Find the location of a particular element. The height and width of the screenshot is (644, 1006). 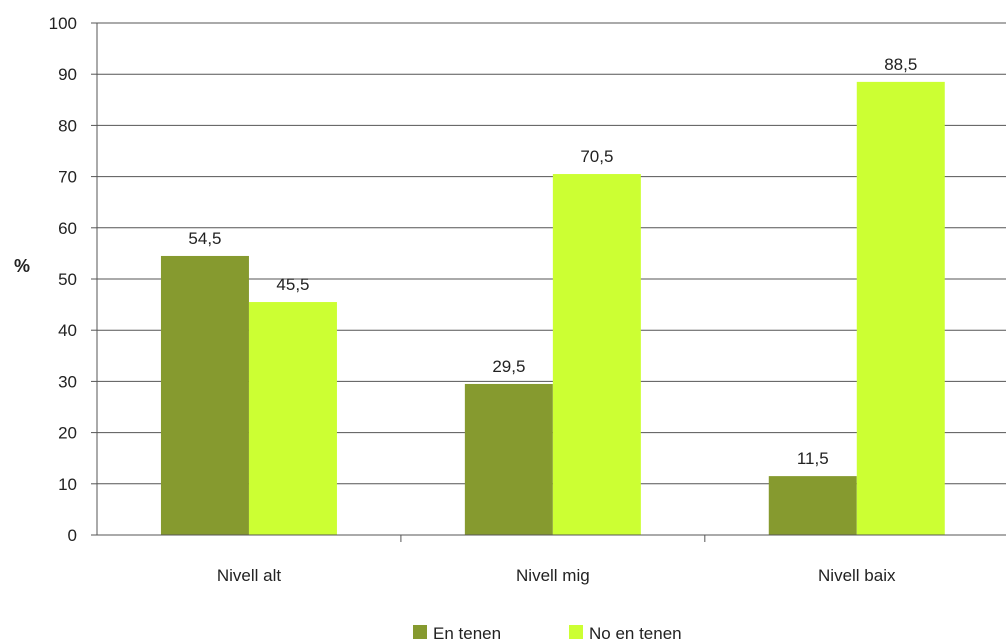

y-tick-label: 50 is located at coordinates (67, 279).